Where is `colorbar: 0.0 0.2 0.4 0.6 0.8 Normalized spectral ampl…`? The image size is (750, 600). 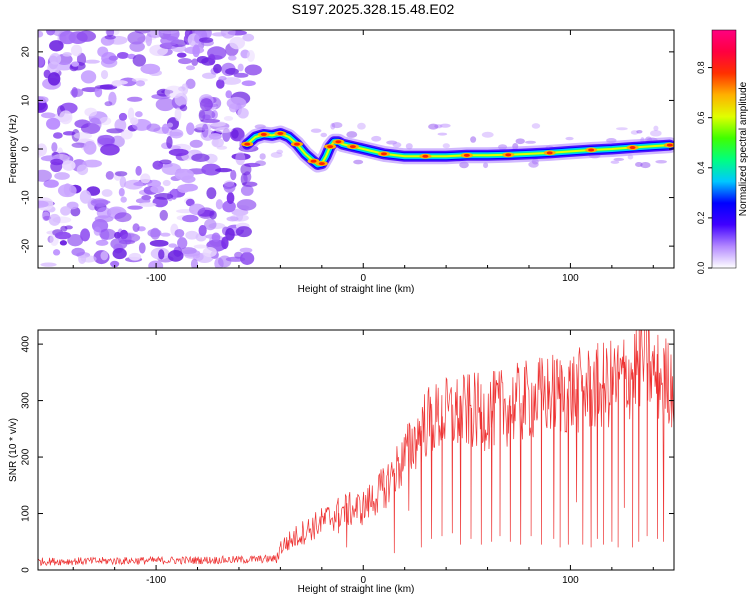
colorbar: 0.0 0.2 0.4 0.6 0.8 Normalized spectral ampl… is located at coordinates (722, 151).